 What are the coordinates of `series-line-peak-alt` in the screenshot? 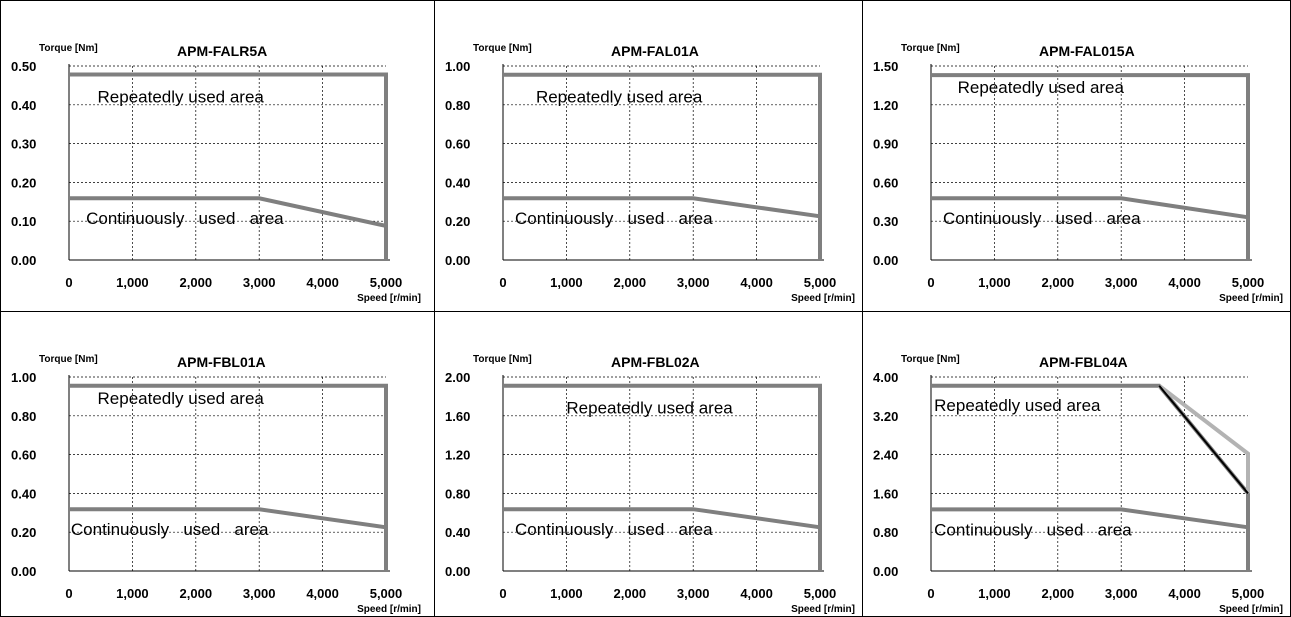 It's located at (1203, 439).